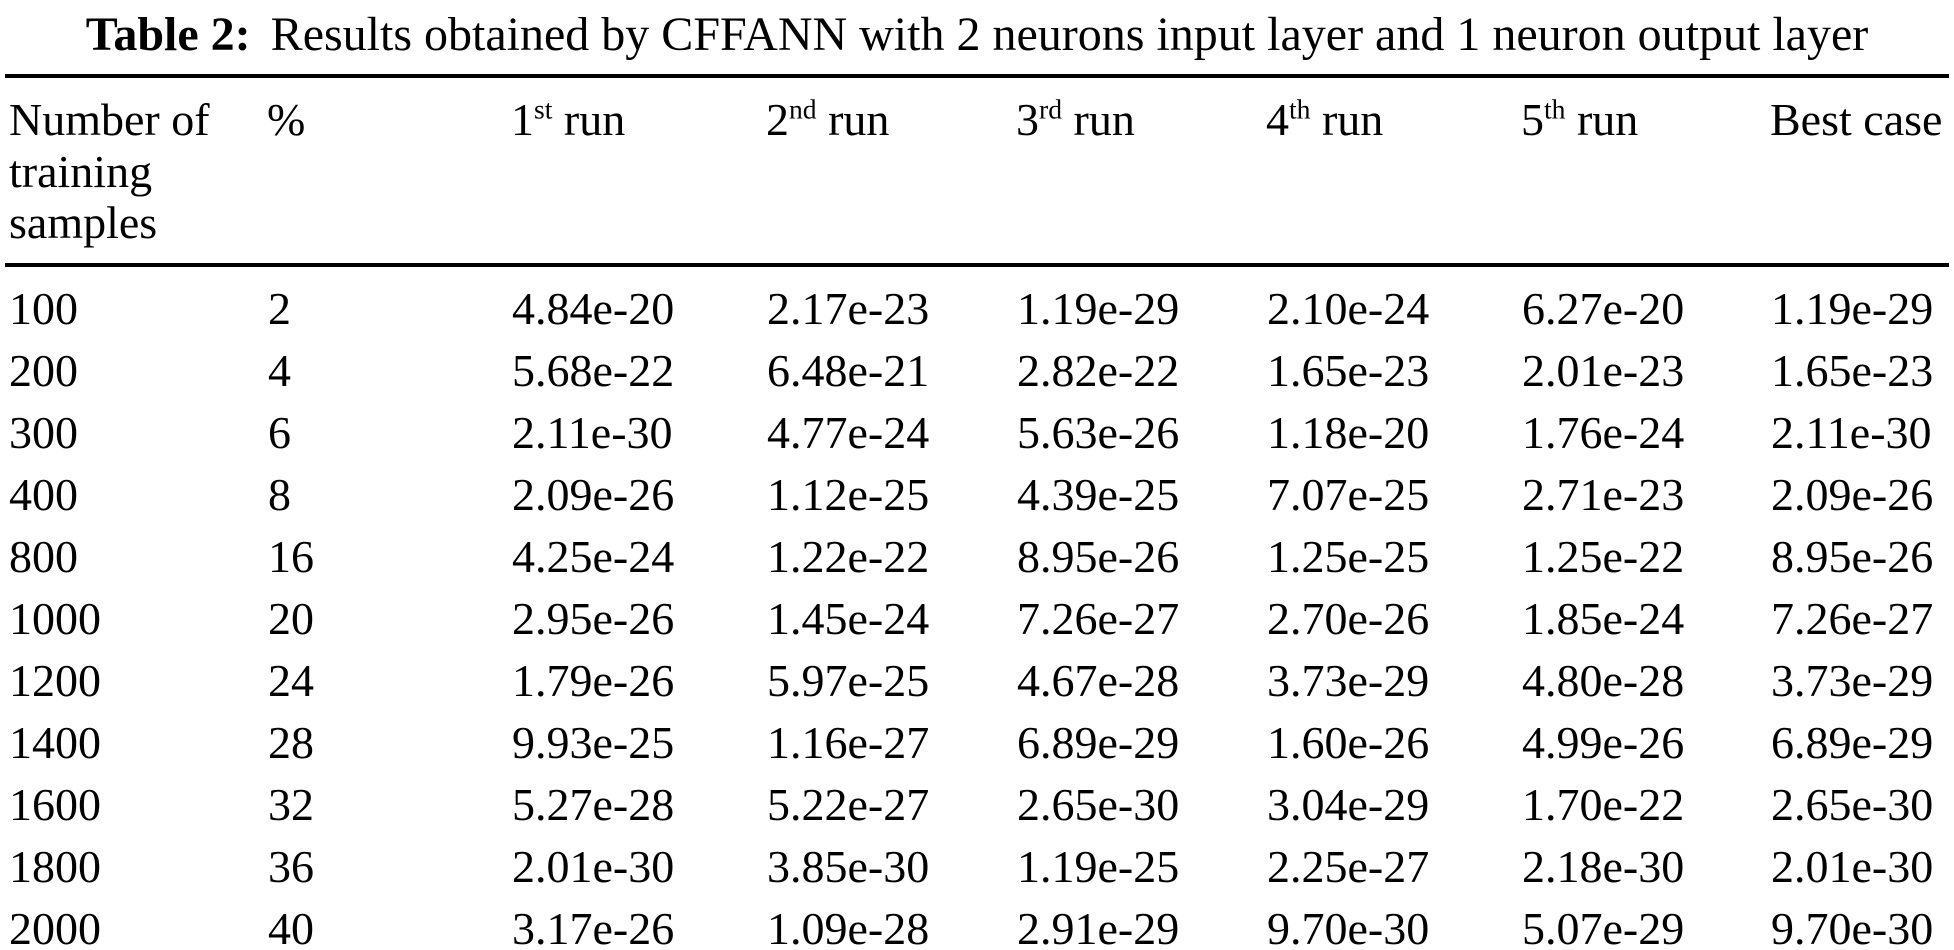  I want to click on table-cell: 5.68e-22, so click(593, 370).